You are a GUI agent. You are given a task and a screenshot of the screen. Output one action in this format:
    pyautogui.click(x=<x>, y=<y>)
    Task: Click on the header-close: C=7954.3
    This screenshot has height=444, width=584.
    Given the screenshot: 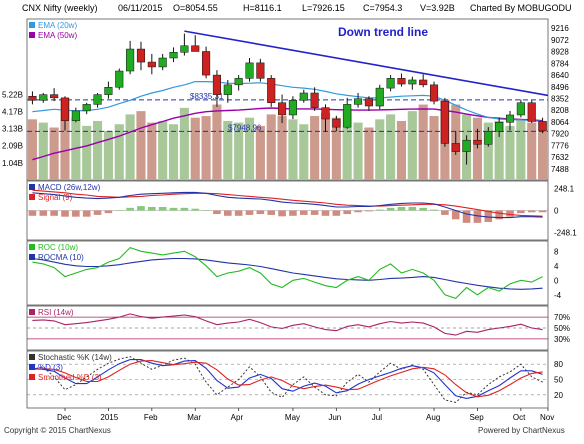 What is the action you would take?
    pyautogui.click(x=382, y=8)
    